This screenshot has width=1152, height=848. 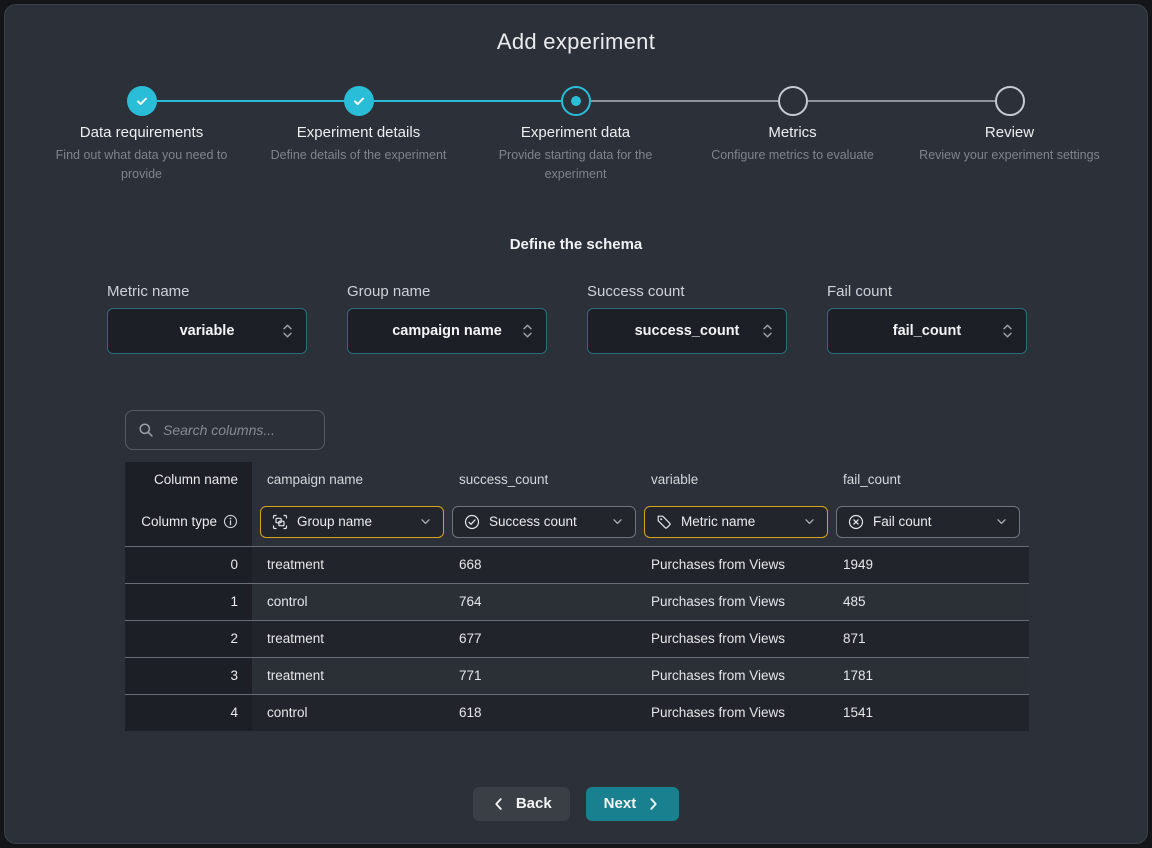 I want to click on back-button: Back, so click(x=521, y=803).